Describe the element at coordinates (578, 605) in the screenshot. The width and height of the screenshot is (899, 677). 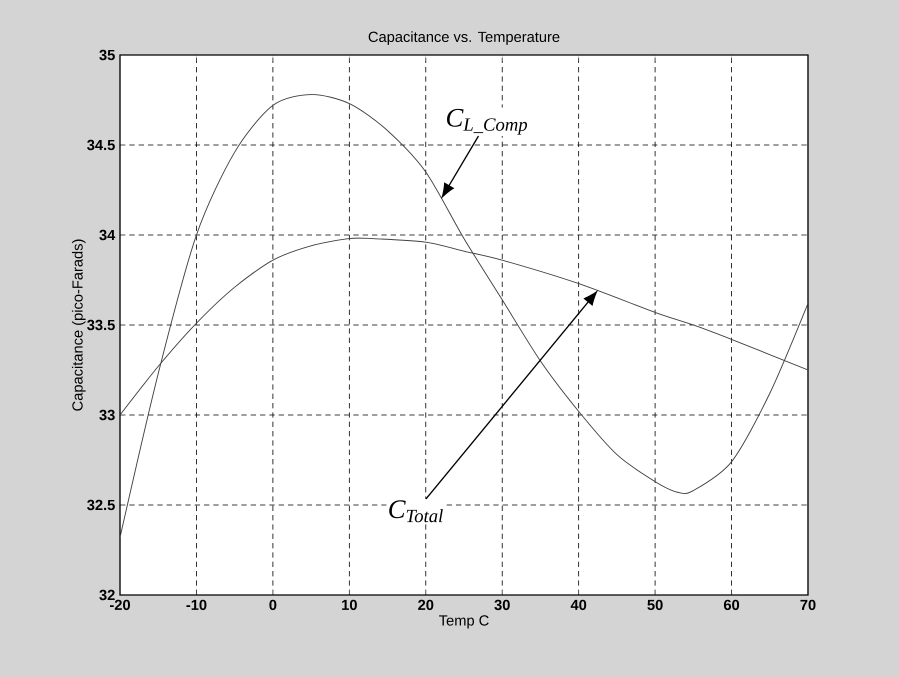
I see `x-tick-label: 40` at that location.